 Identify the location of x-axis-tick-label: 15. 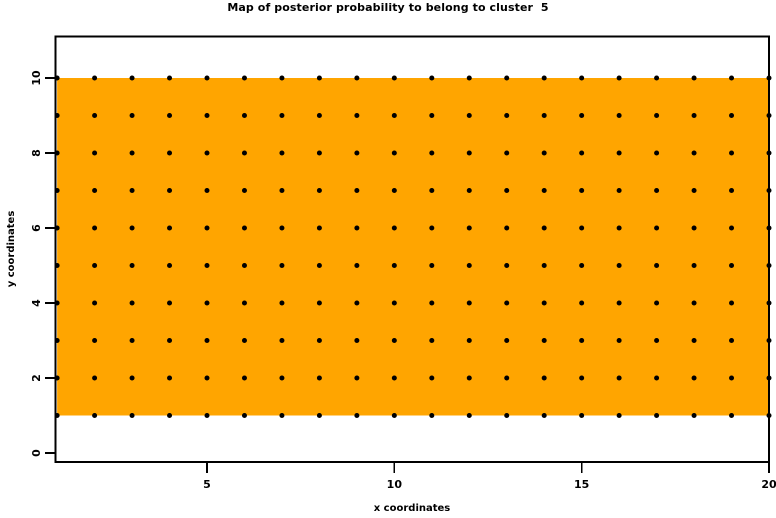
(581, 484).